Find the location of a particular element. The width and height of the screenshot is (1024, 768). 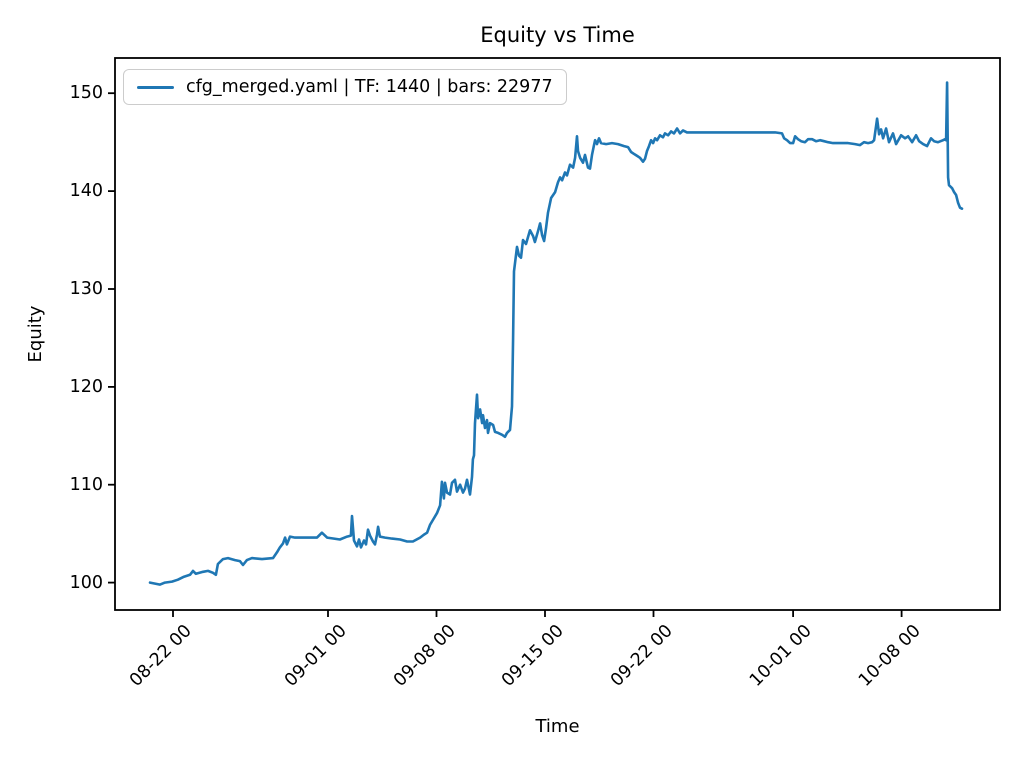

legend-line-sample is located at coordinates (155, 87).